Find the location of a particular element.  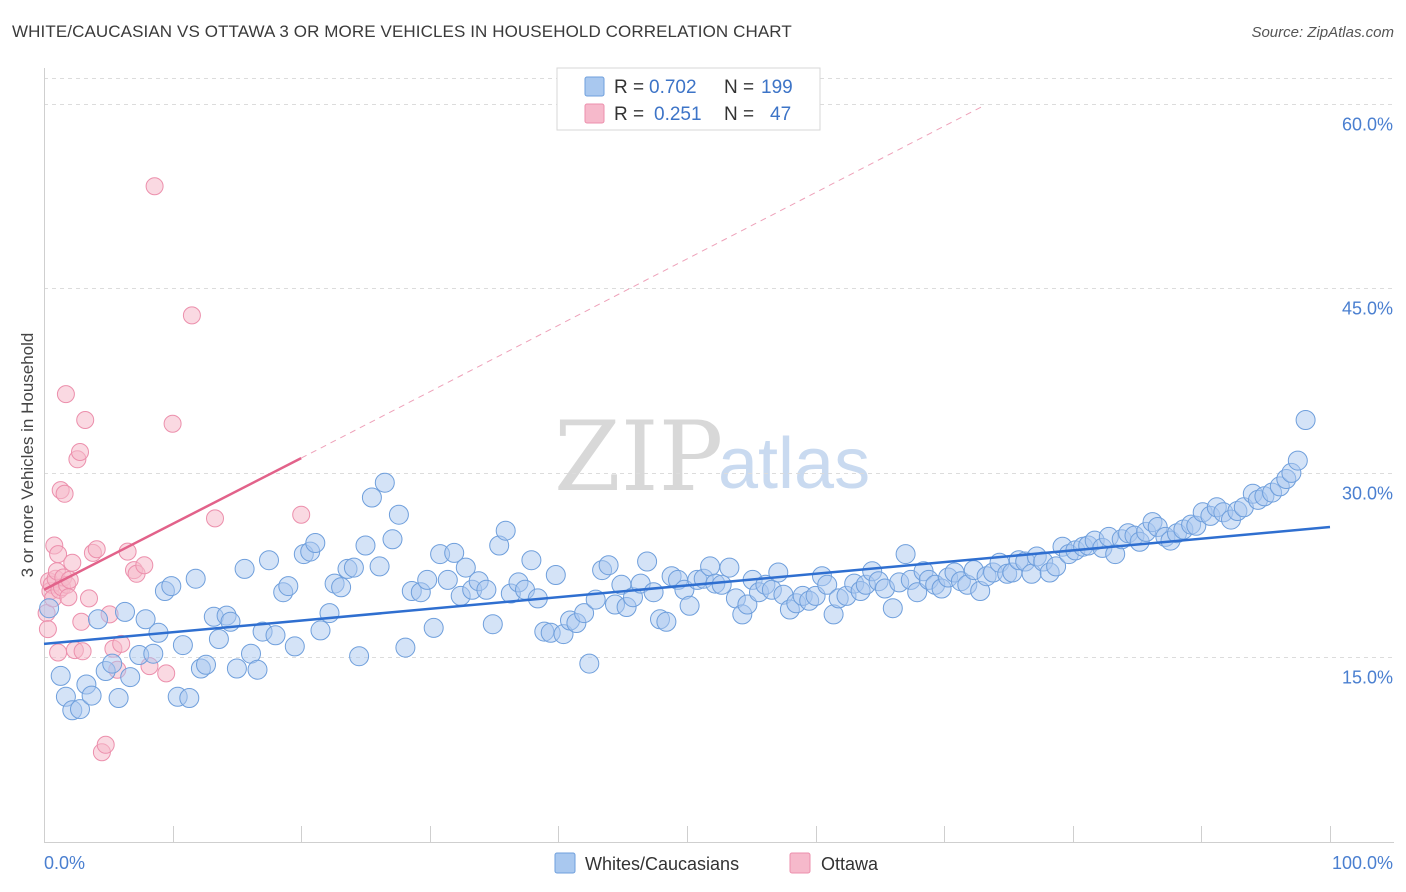

y-axis-label: 3 or more Vehicles in Household is located at coordinates (27, 455).